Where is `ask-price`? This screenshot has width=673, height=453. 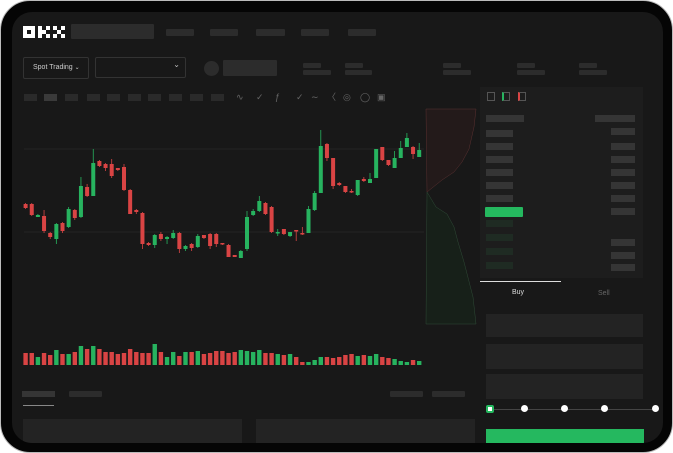 ask-price is located at coordinates (499, 185).